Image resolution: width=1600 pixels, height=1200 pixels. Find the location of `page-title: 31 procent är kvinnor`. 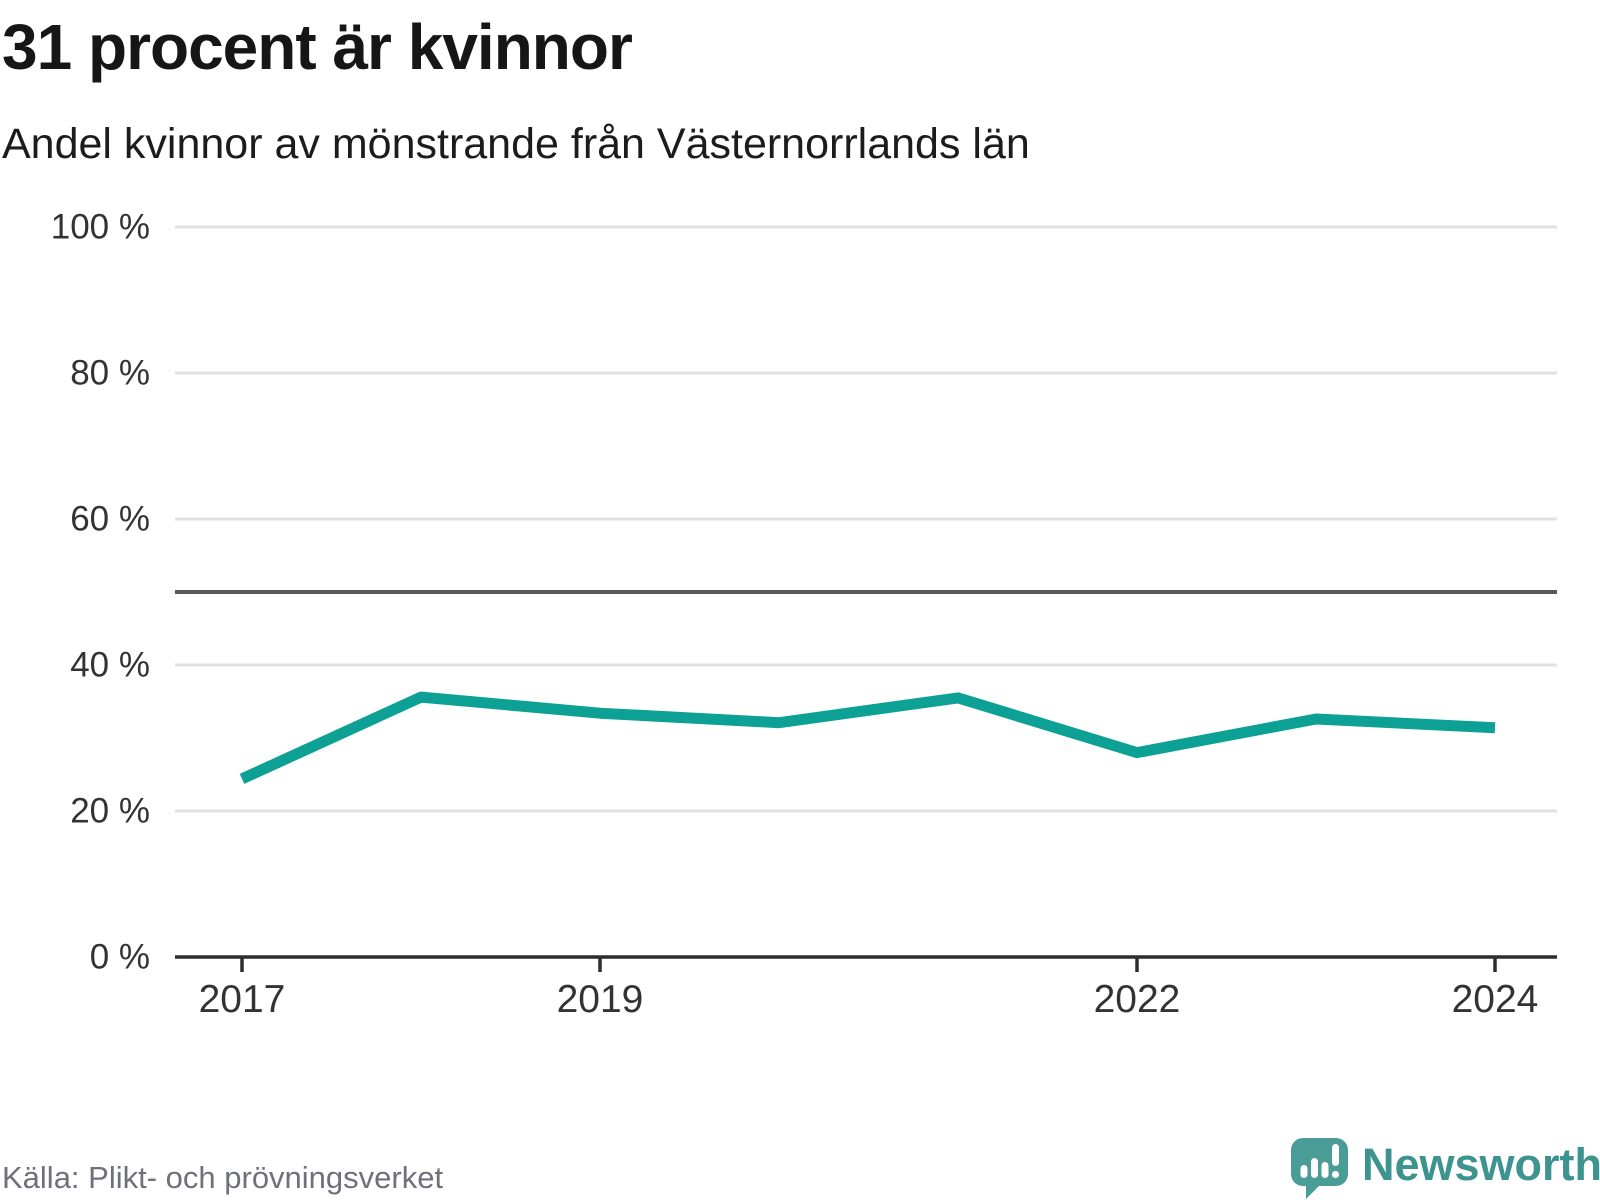

page-title: 31 procent är kvinnor is located at coordinates (317, 47).